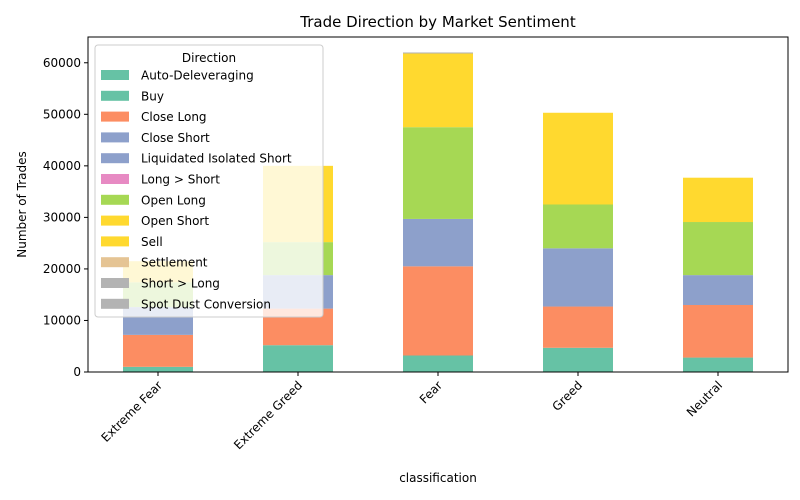 The width and height of the screenshot is (800, 500). What do you see at coordinates (437, 22) in the screenshot?
I see `chart-title: Trade Direction by Market Sentiment` at bounding box center [437, 22].